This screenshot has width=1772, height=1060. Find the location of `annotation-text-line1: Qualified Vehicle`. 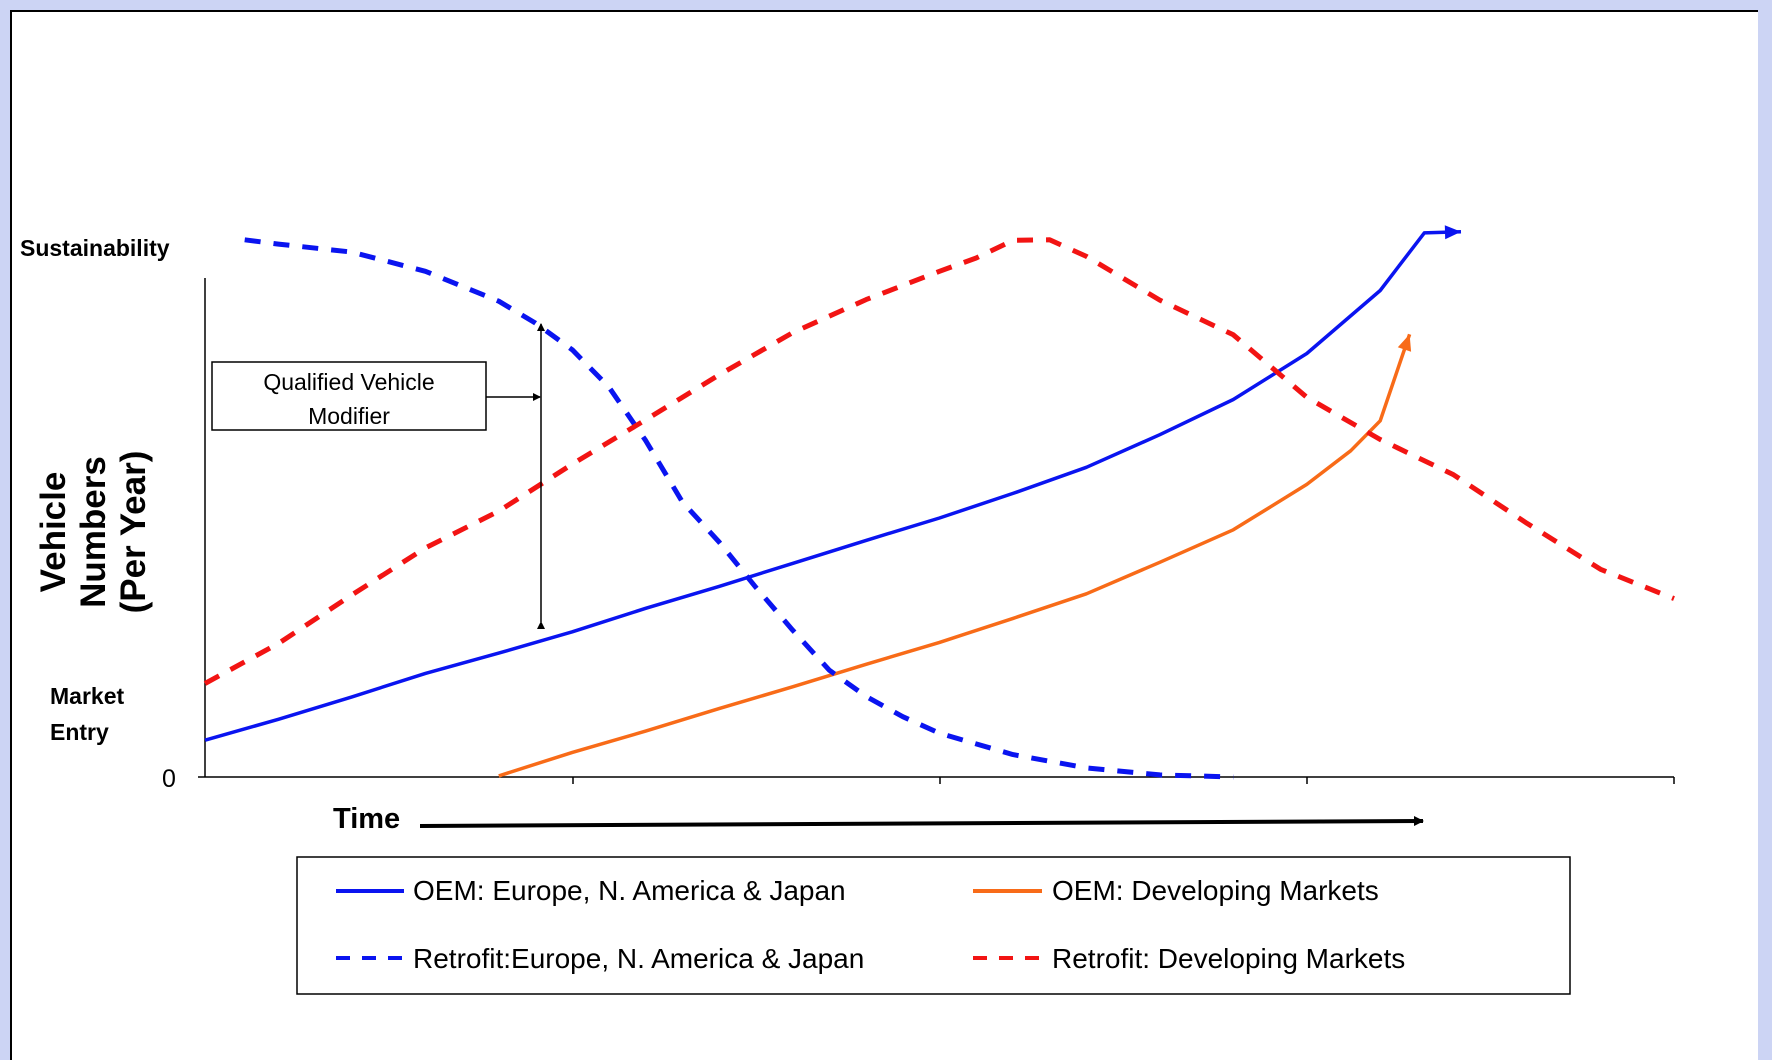

annotation-text-line1: Qualified Vehicle is located at coordinates (348, 382).